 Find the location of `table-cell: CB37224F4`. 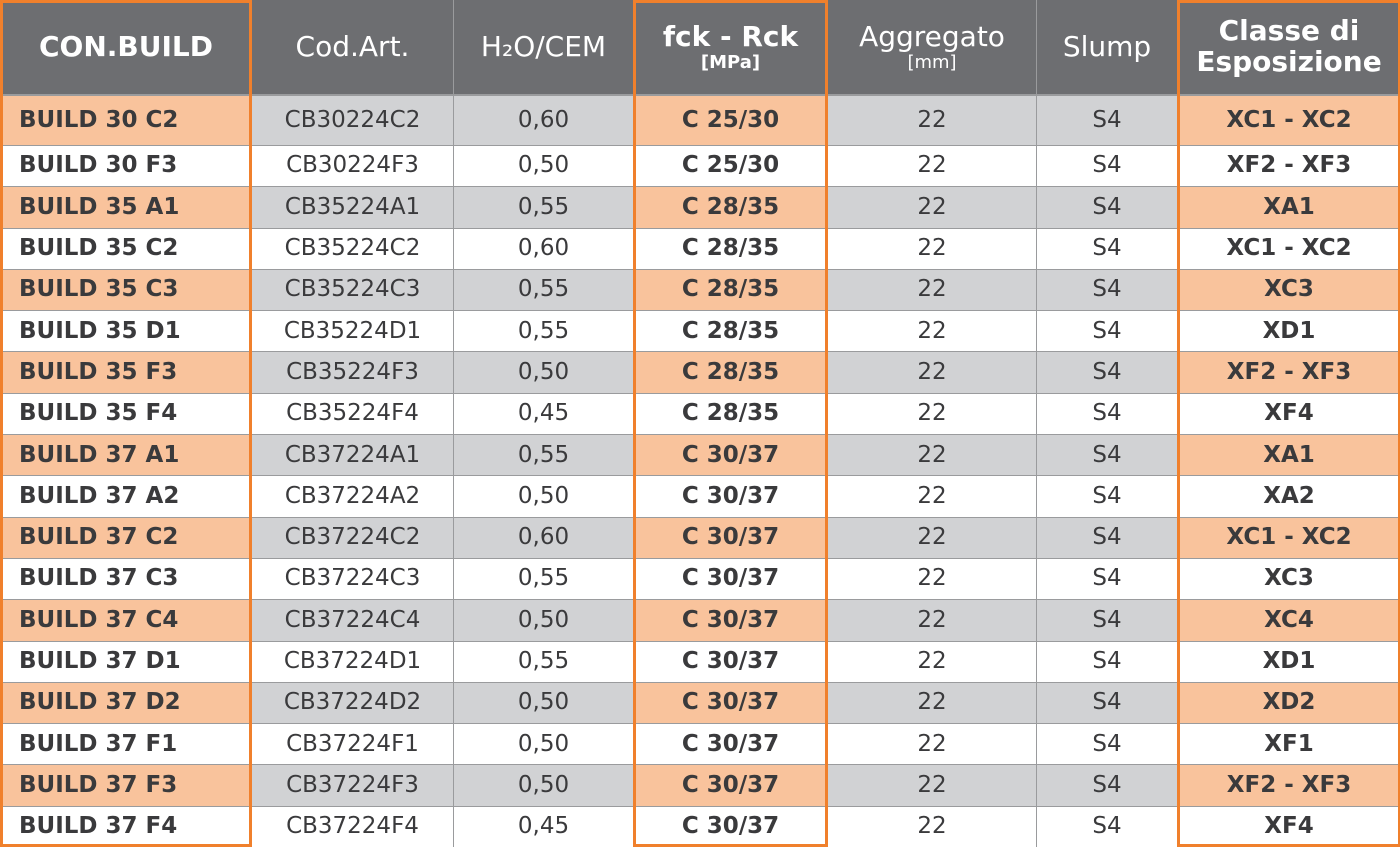

table-cell: CB37224F4 is located at coordinates (352, 826).